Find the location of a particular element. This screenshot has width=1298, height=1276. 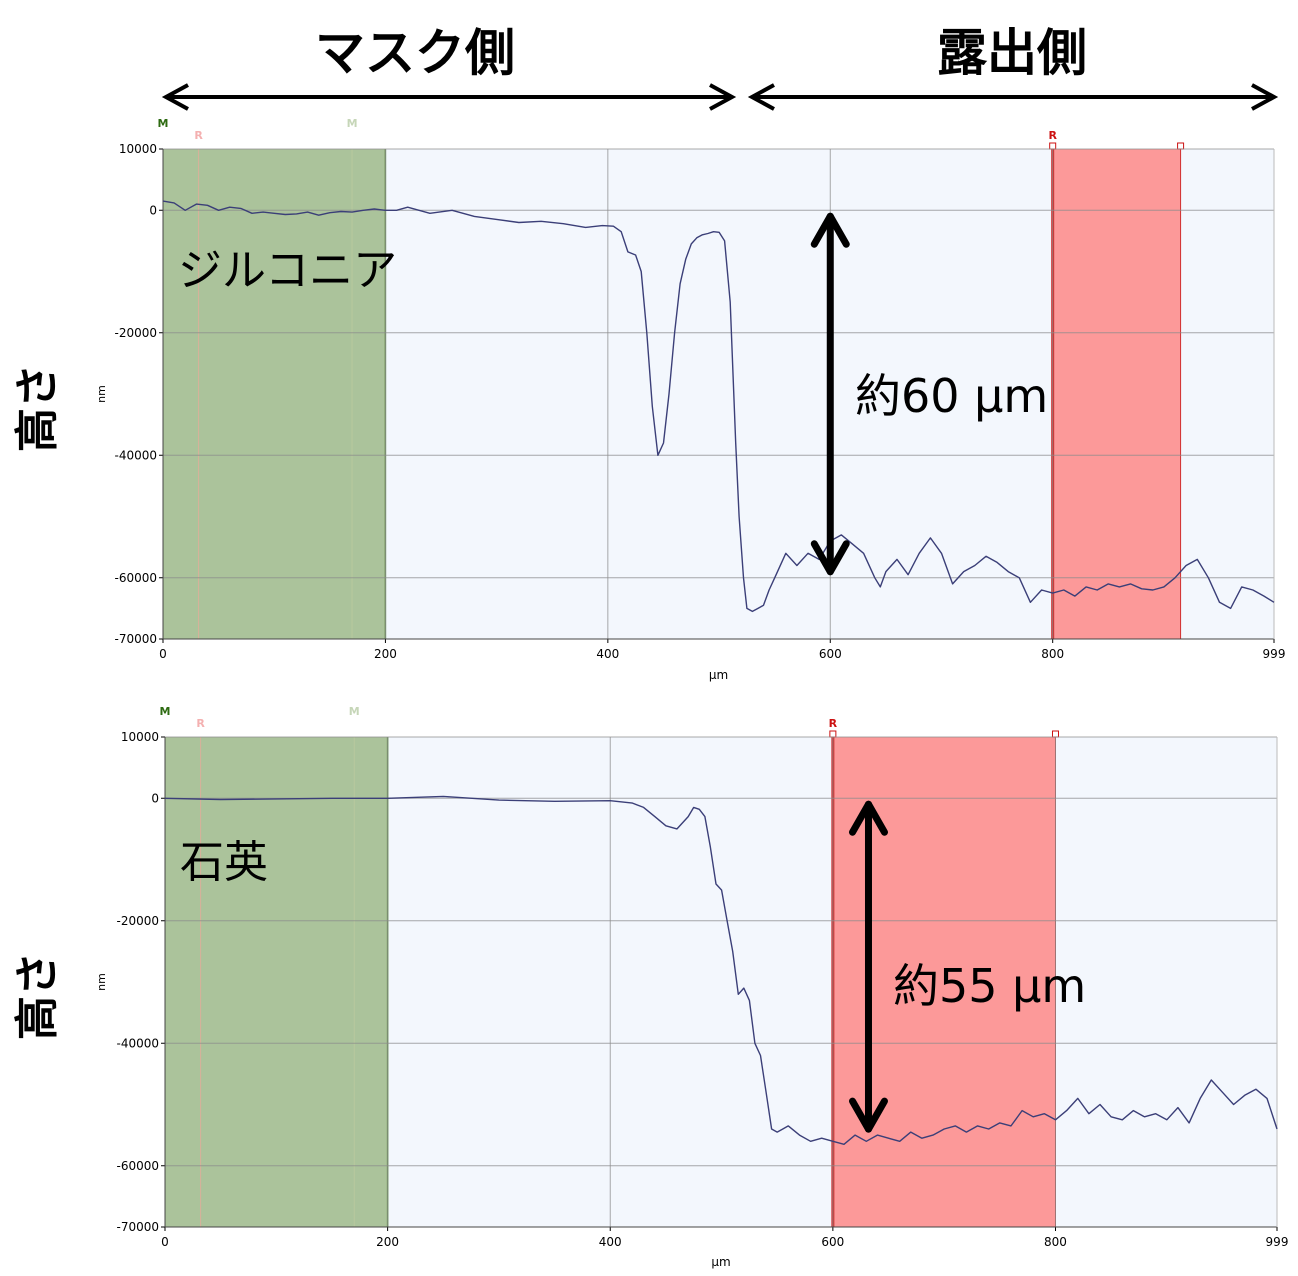

reference-region-band is located at coordinates (1116, 394).